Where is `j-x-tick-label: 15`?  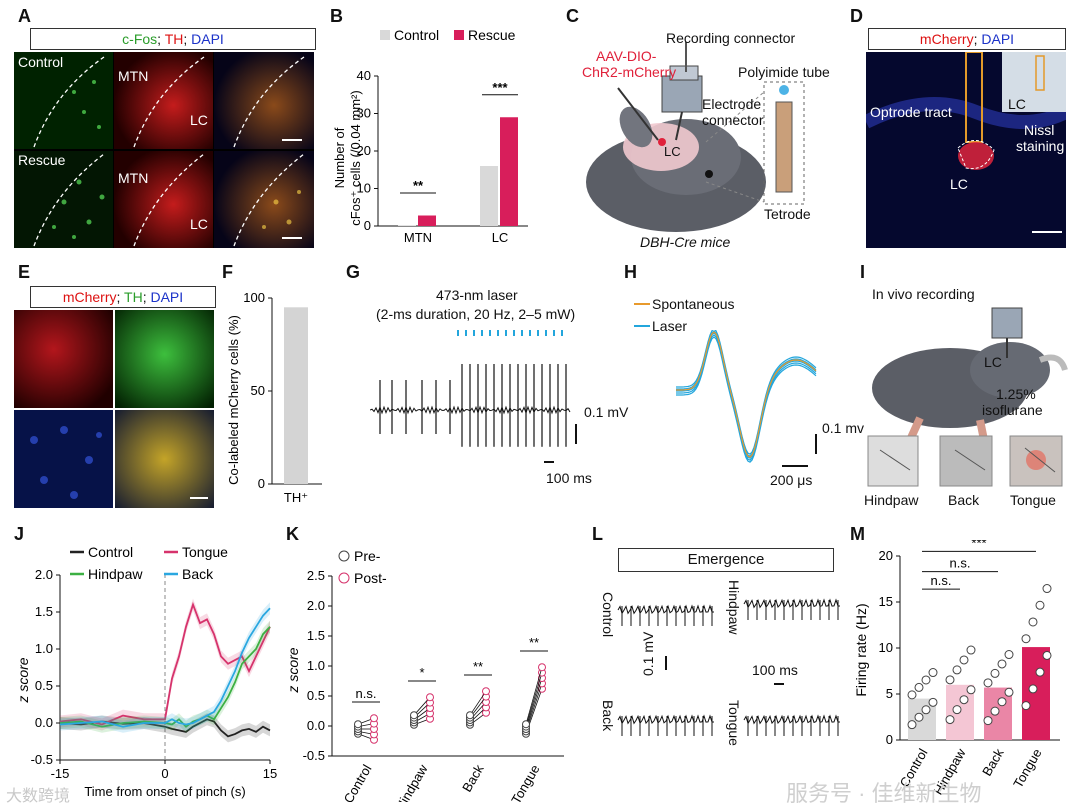
j-x-tick-label: 15 is located at coordinates (270, 773).